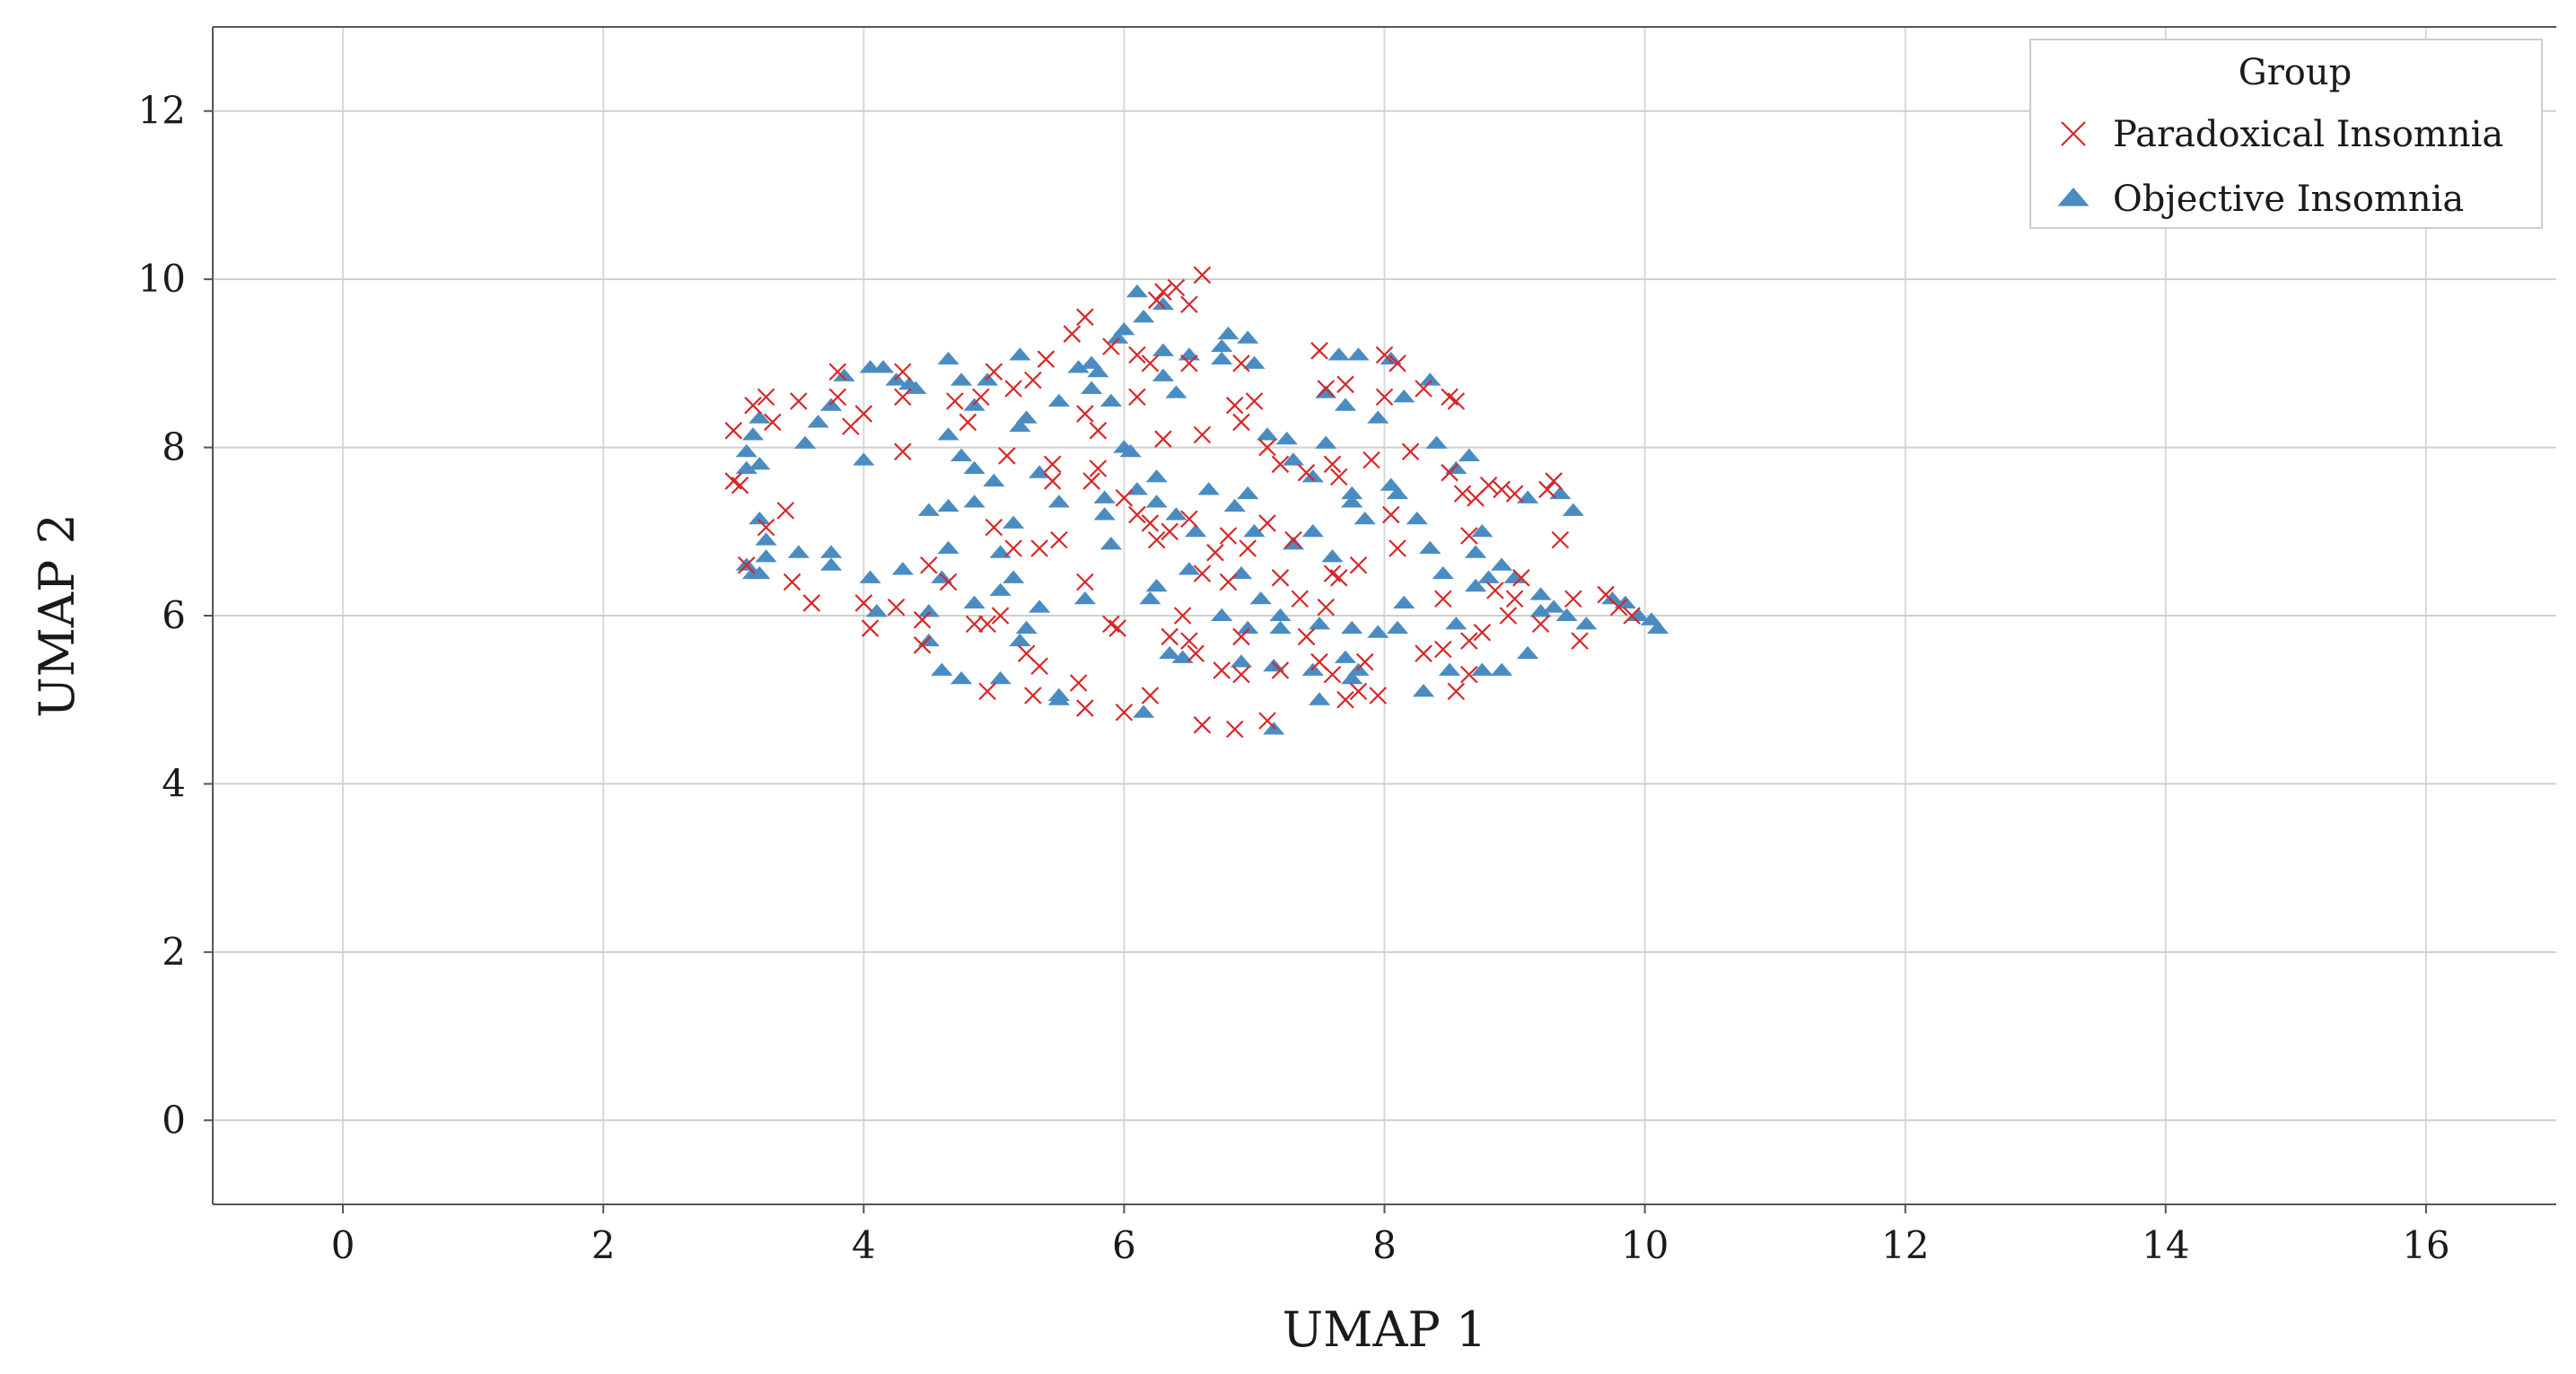  Describe the element at coordinates (2286, 134) in the screenshot. I see `legend-box` at that location.